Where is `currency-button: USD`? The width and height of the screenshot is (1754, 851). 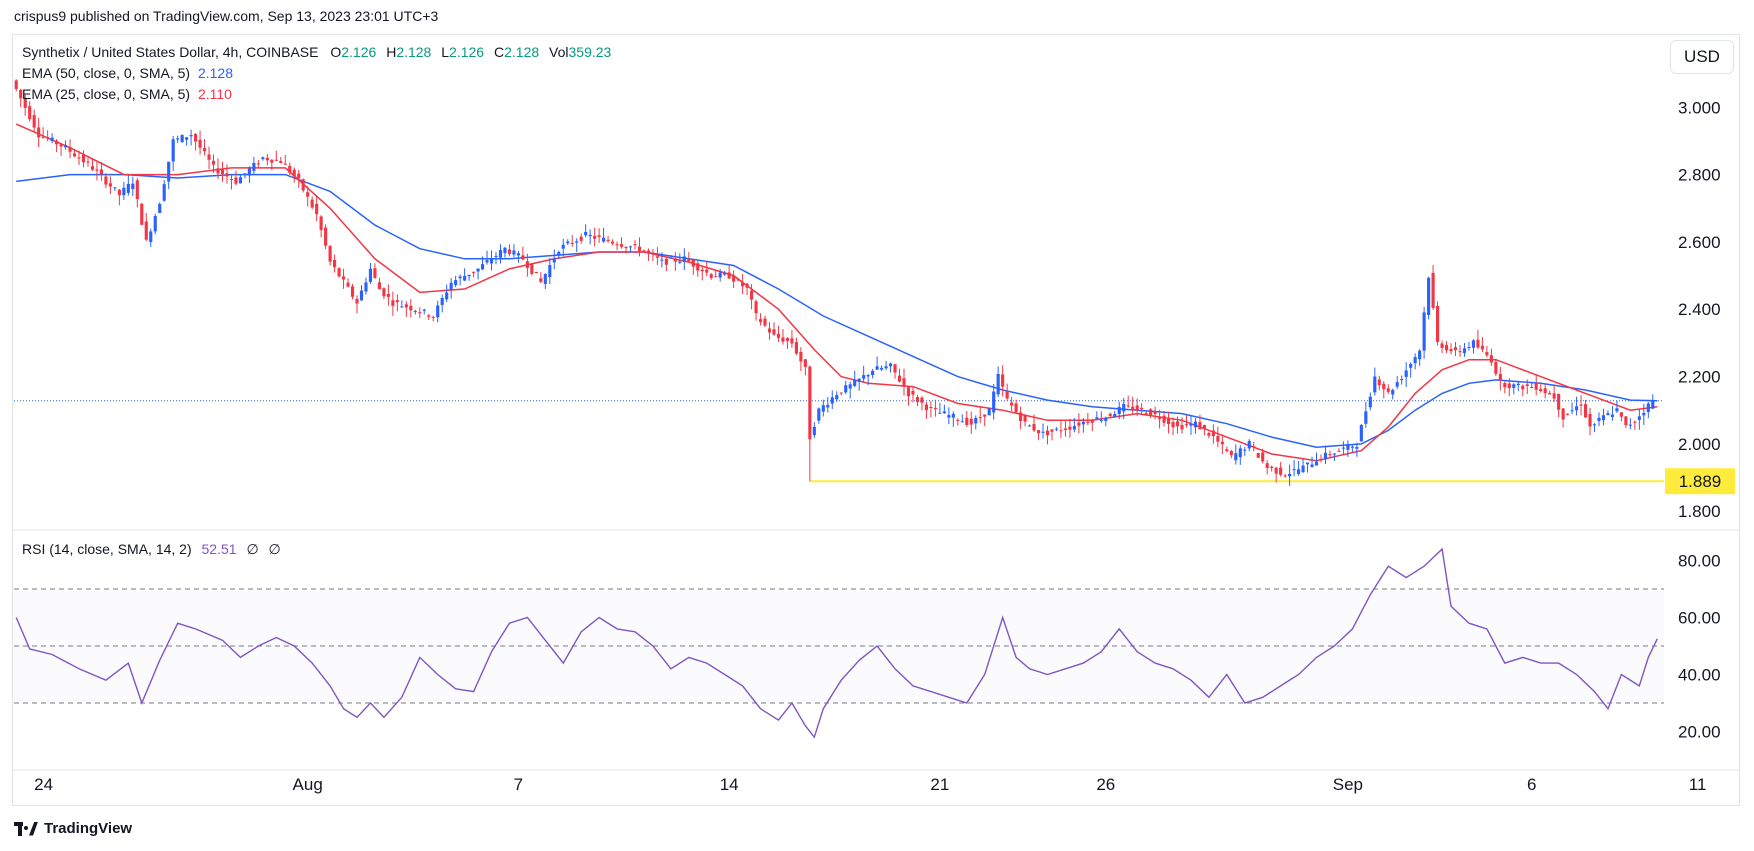
currency-button: USD is located at coordinates (1702, 57).